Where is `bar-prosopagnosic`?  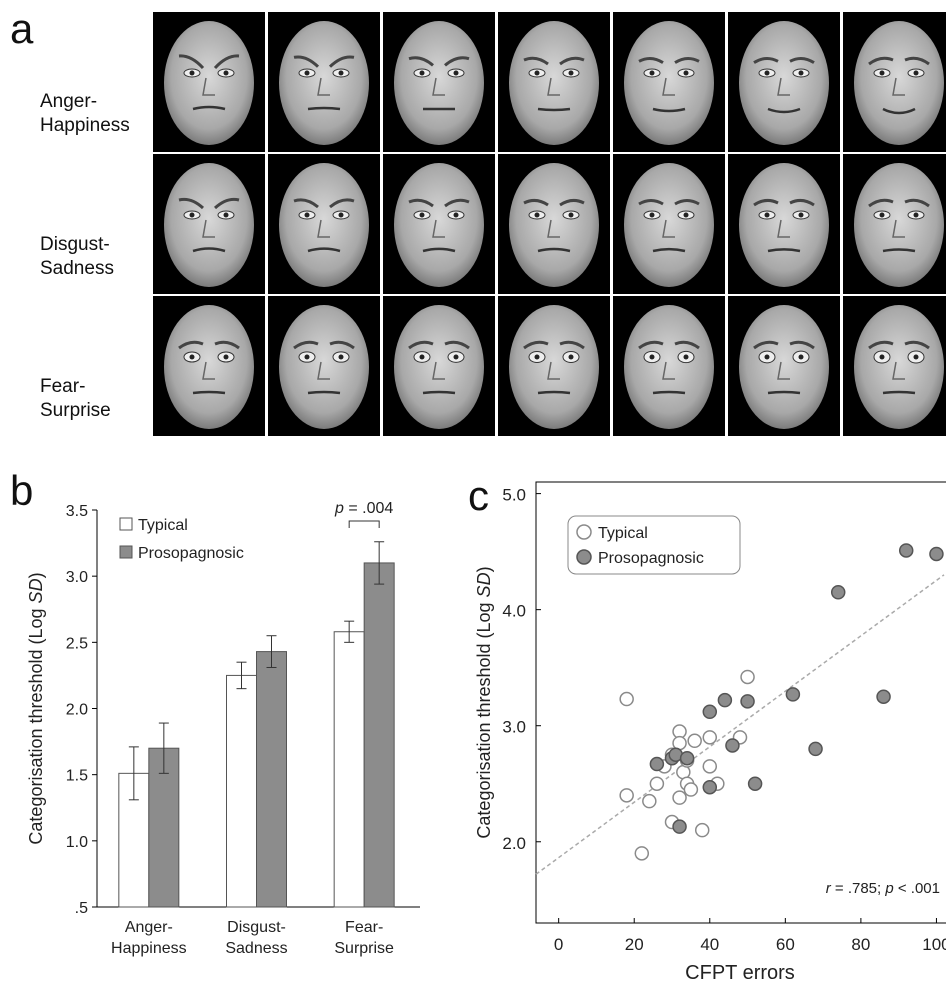 bar-prosopagnosic is located at coordinates (379, 735).